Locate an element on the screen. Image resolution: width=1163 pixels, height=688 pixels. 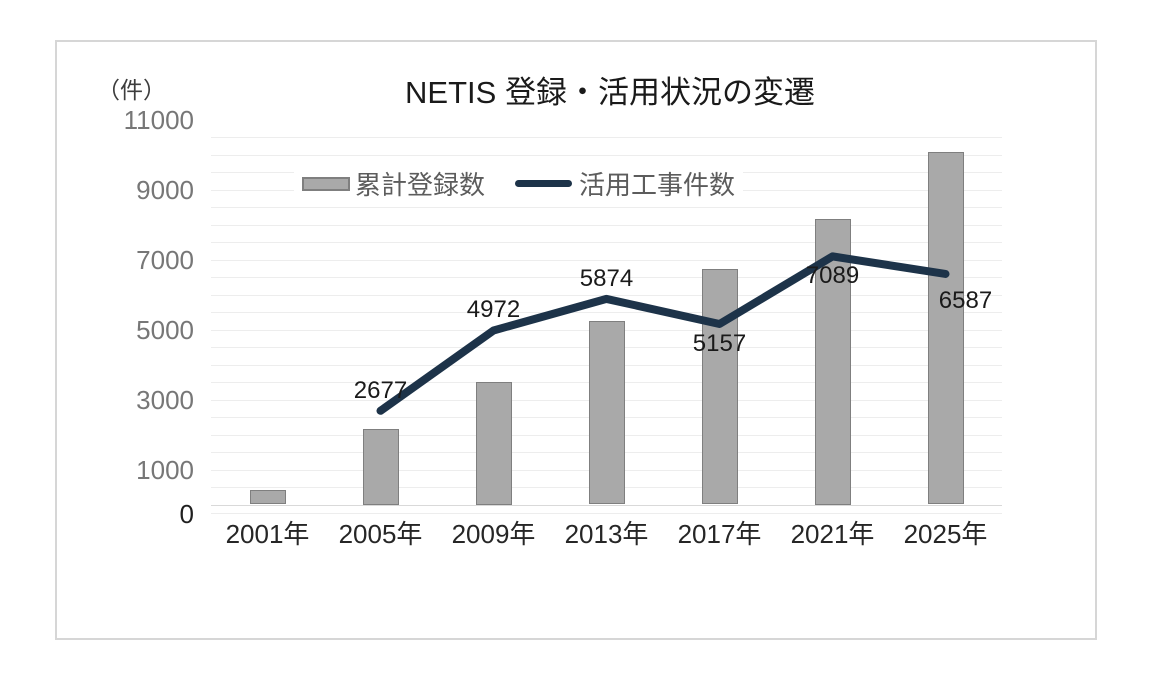
legend-line-swatch-icon is located at coordinates (544, 183).